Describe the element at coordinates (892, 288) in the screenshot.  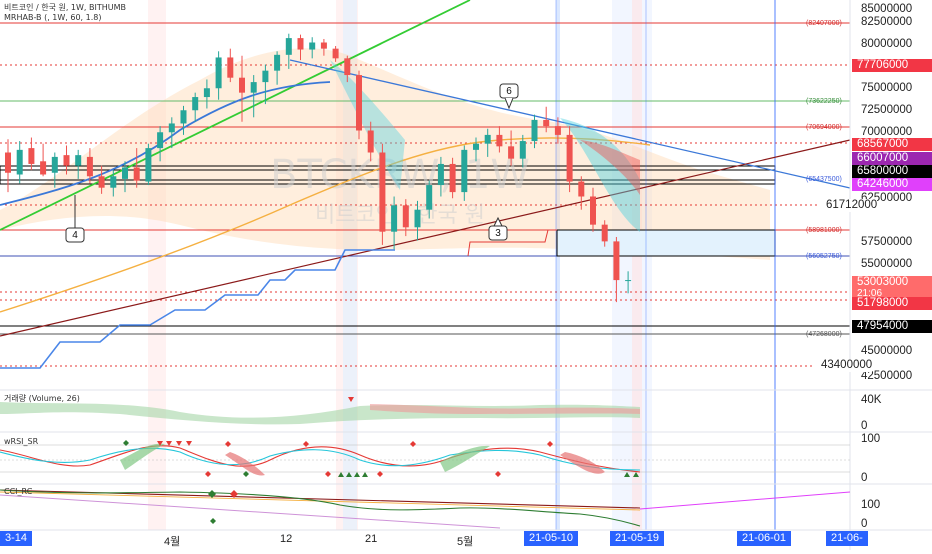
I see `price-tag-current: 53003000 21:06` at that location.